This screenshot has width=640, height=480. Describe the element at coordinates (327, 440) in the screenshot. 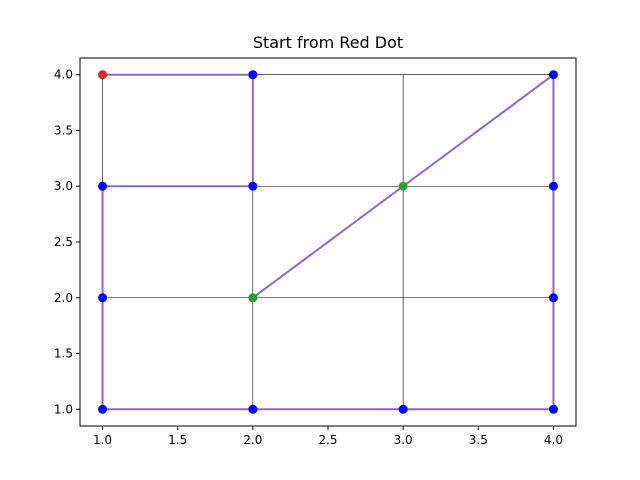

I see `x-tick-label: 2.5` at that location.